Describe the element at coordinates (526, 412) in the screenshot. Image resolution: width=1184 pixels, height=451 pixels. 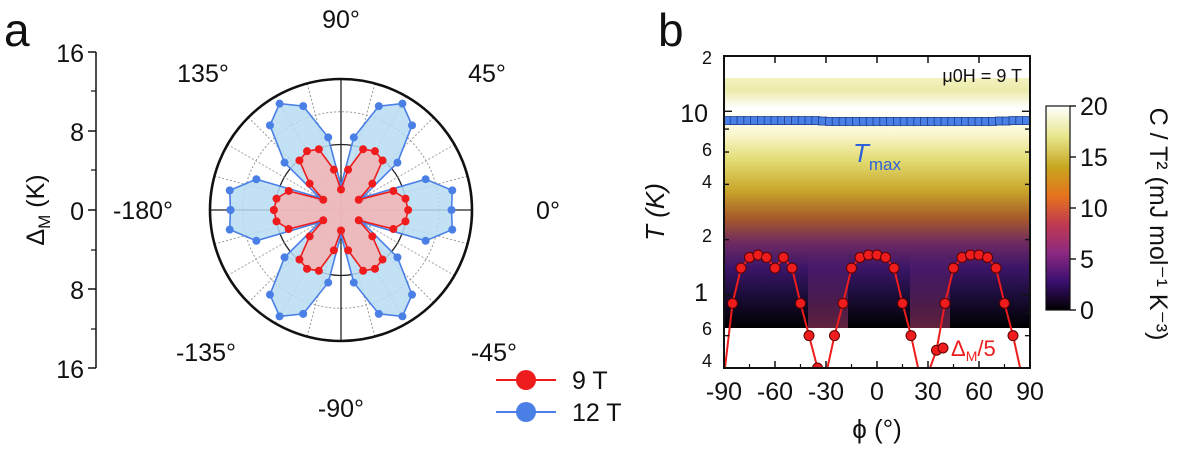
I see `legend-marker-12T` at that location.